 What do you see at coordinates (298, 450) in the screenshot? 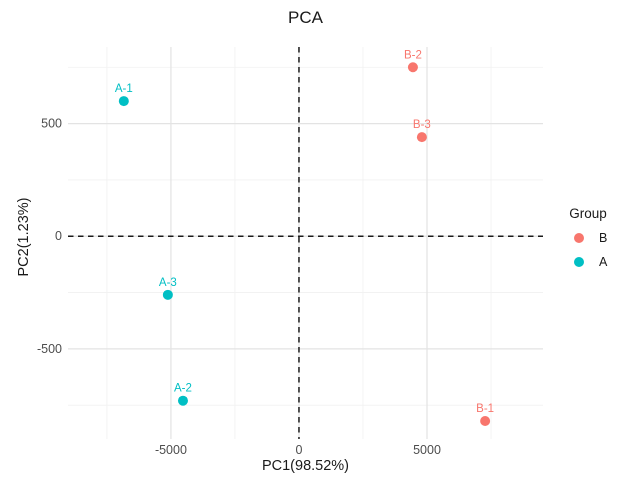
I see `x-tick-label: 0` at bounding box center [298, 450].